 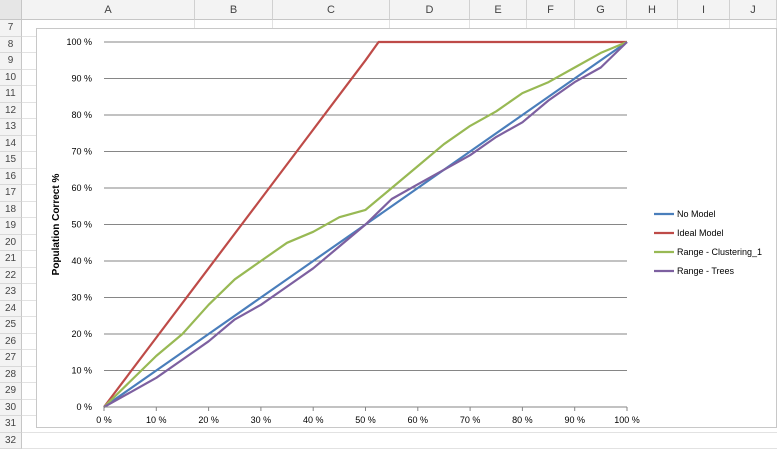 I want to click on row-header-18: 18, so click(x=11, y=210).